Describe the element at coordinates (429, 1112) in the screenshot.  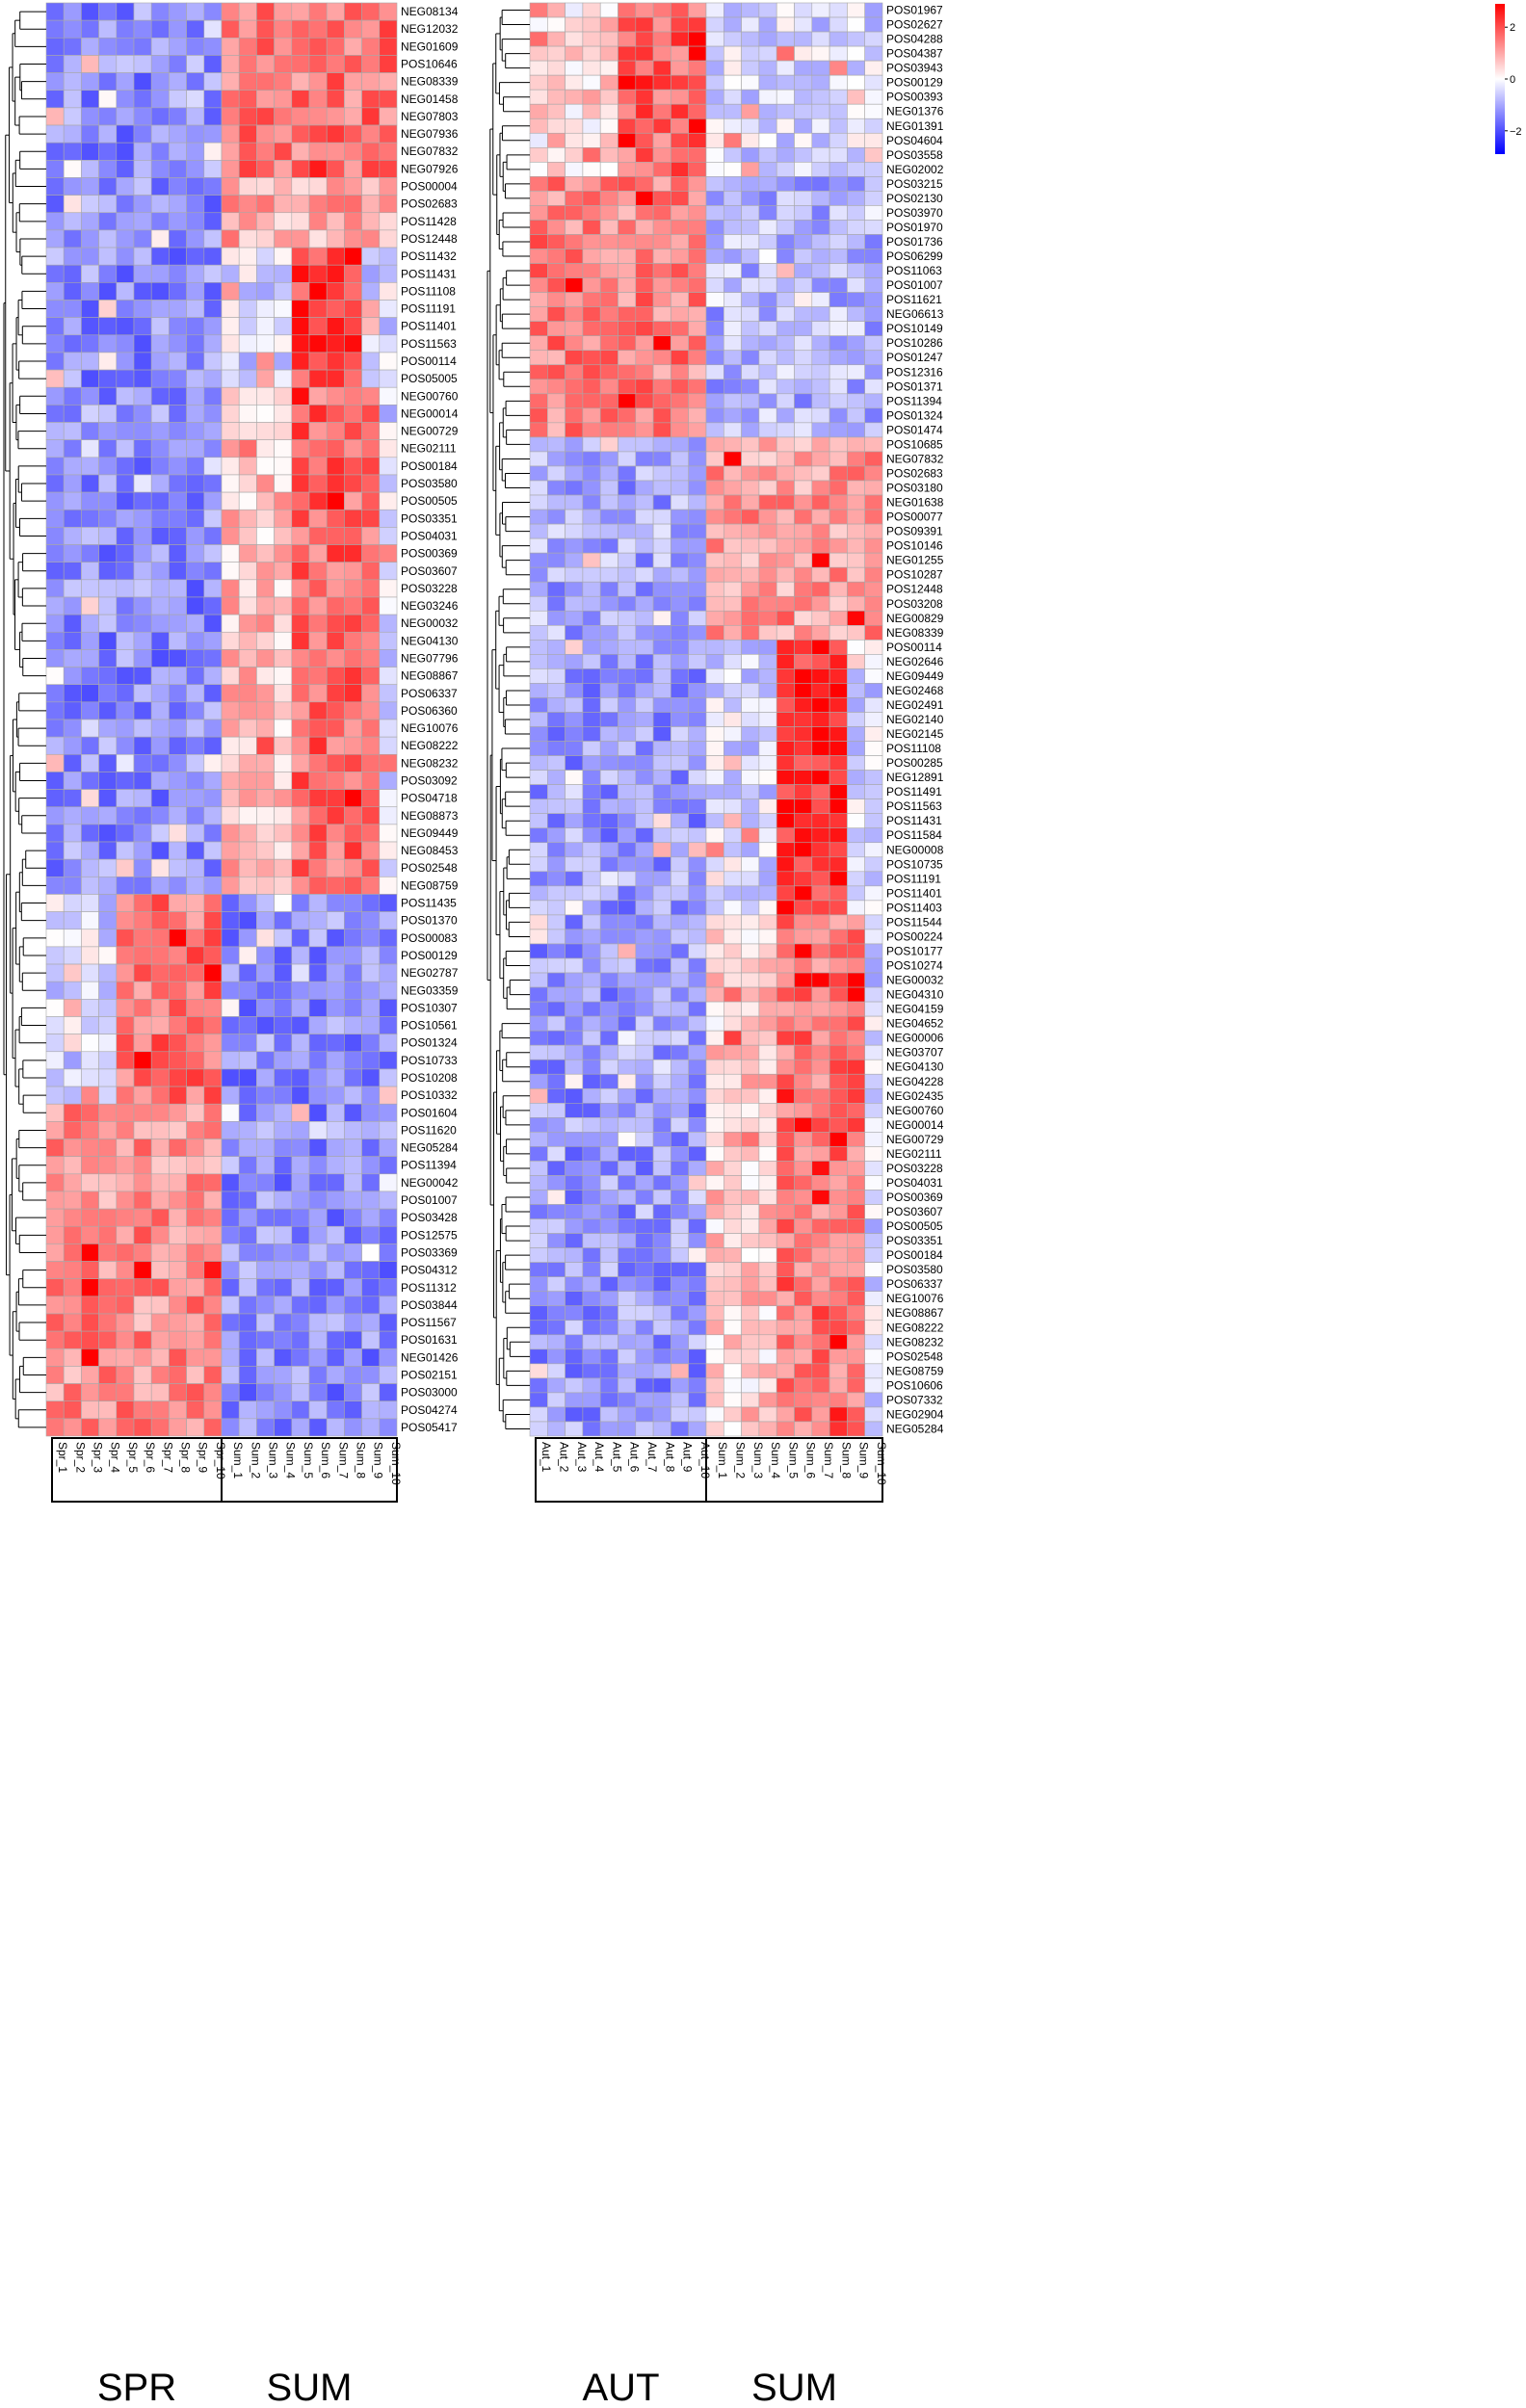
I see `row-label: POS01604` at that location.